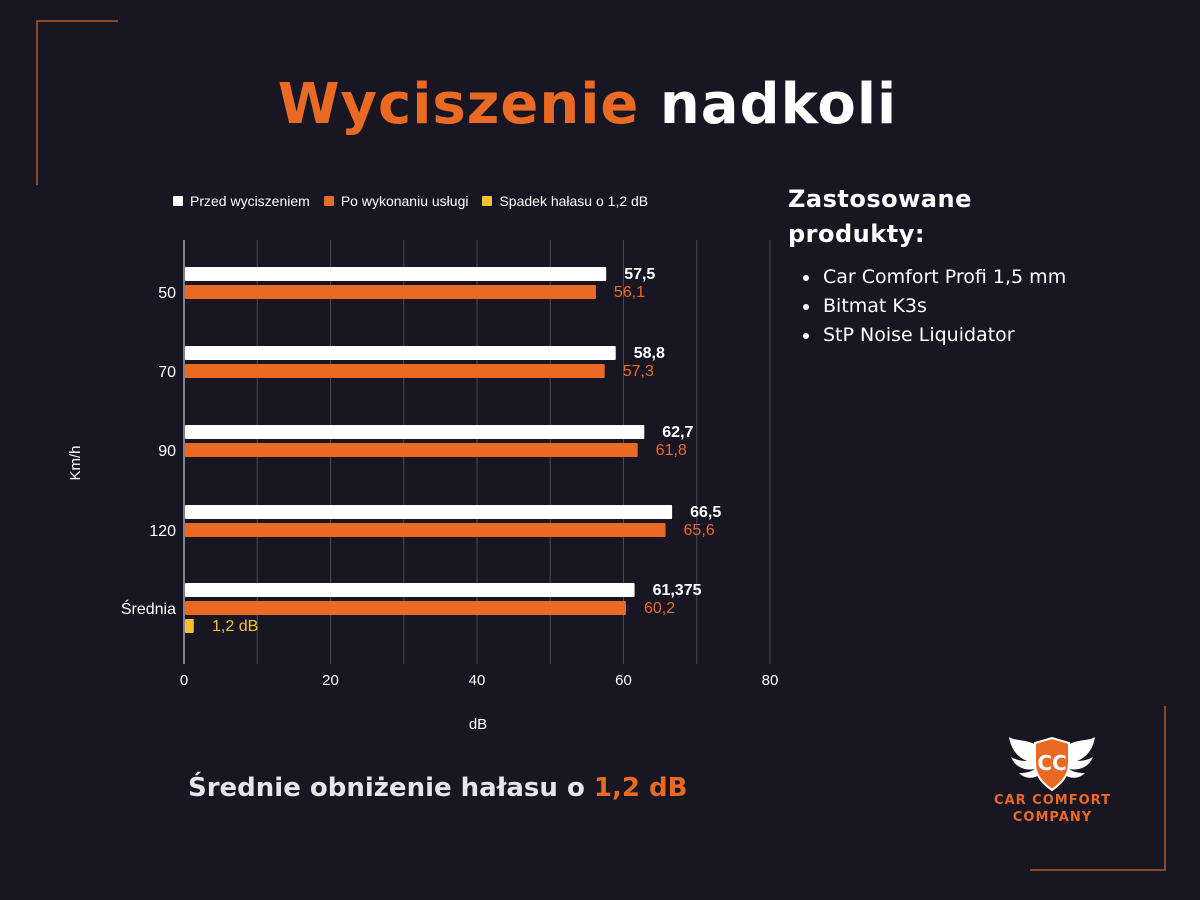 Image resolution: width=1200 pixels, height=900 pixels. What do you see at coordinates (77, 21) in the screenshot?
I see `frame-corner-top-left-h` at bounding box center [77, 21].